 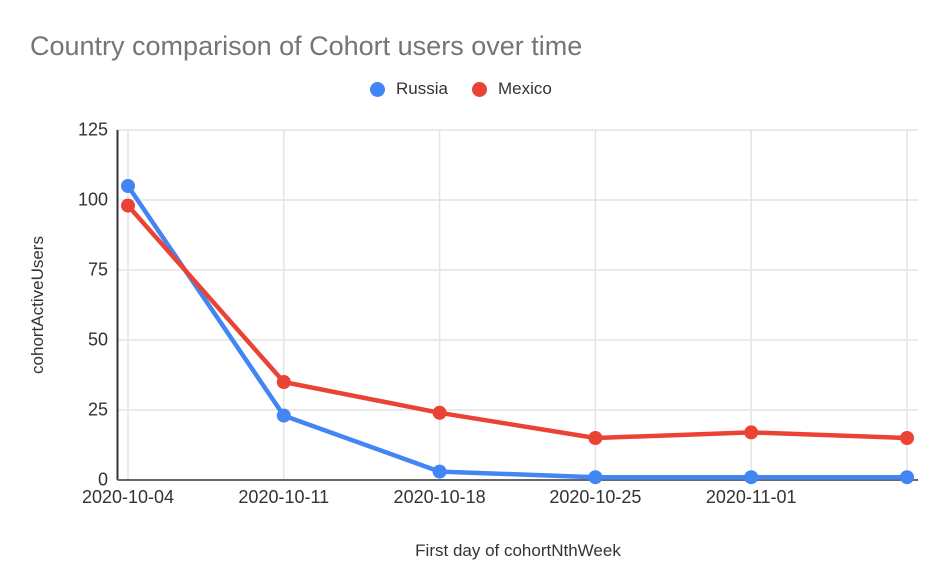 What do you see at coordinates (518, 550) in the screenshot?
I see `x-axis-title: First day of cohortNthWeek` at bounding box center [518, 550].